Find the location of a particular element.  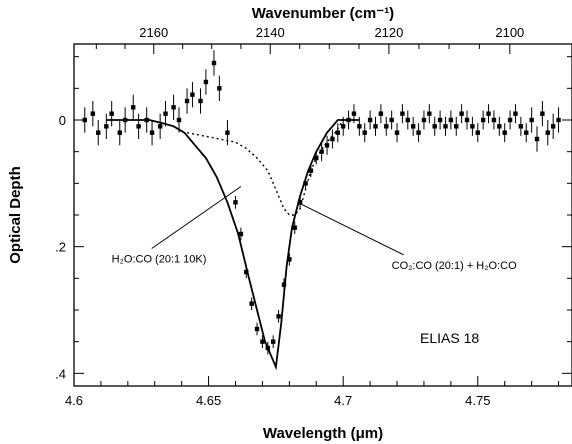

x2-tick-label-1: 2140 is located at coordinates (270, 32).